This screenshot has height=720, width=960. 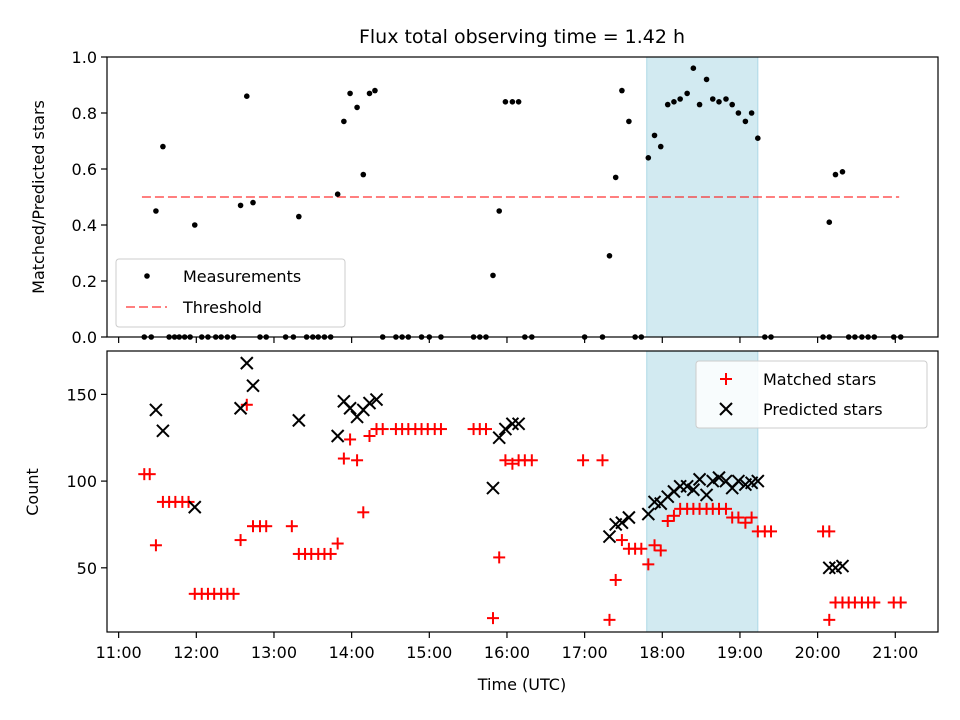 What do you see at coordinates (84, 225) in the screenshot?
I see `top-y-tick-label: 0.4` at bounding box center [84, 225].